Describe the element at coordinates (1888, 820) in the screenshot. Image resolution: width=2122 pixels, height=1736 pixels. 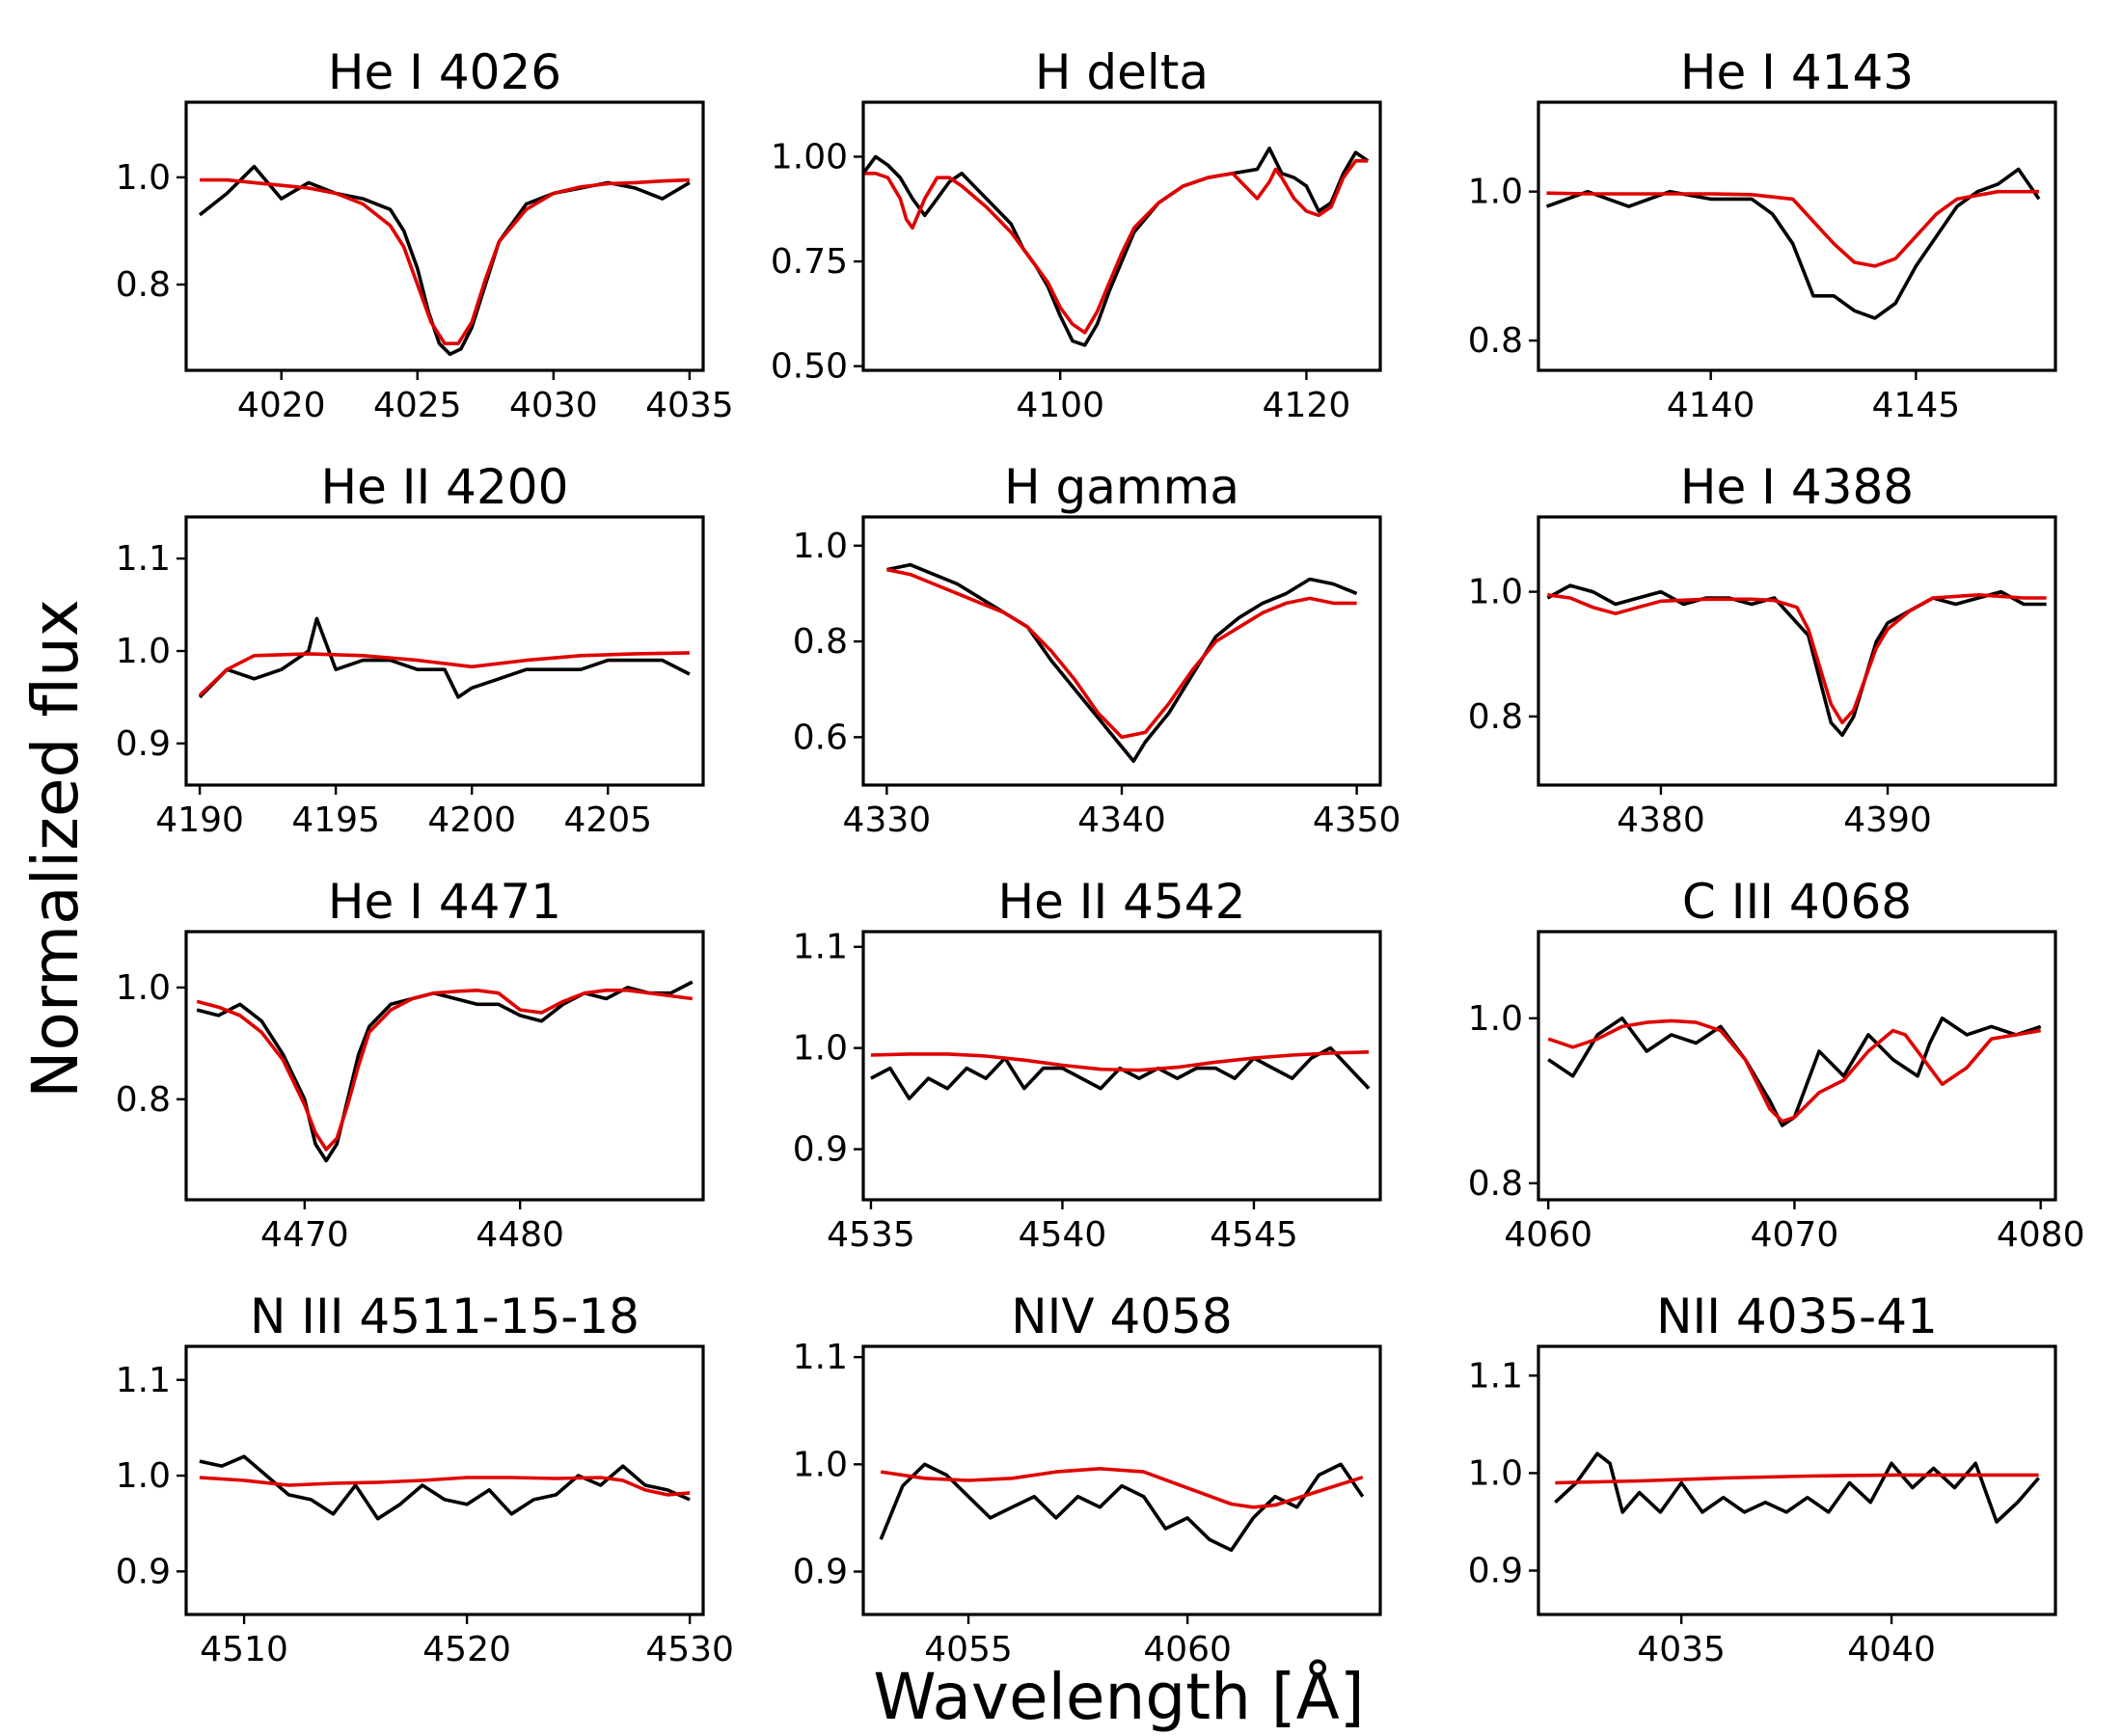
I see `x-tick-label: 4390` at that location.